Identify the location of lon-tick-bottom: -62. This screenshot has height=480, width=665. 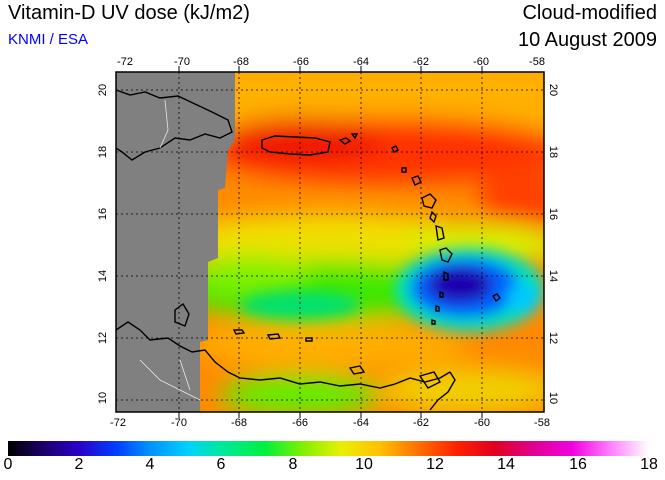
(421, 423).